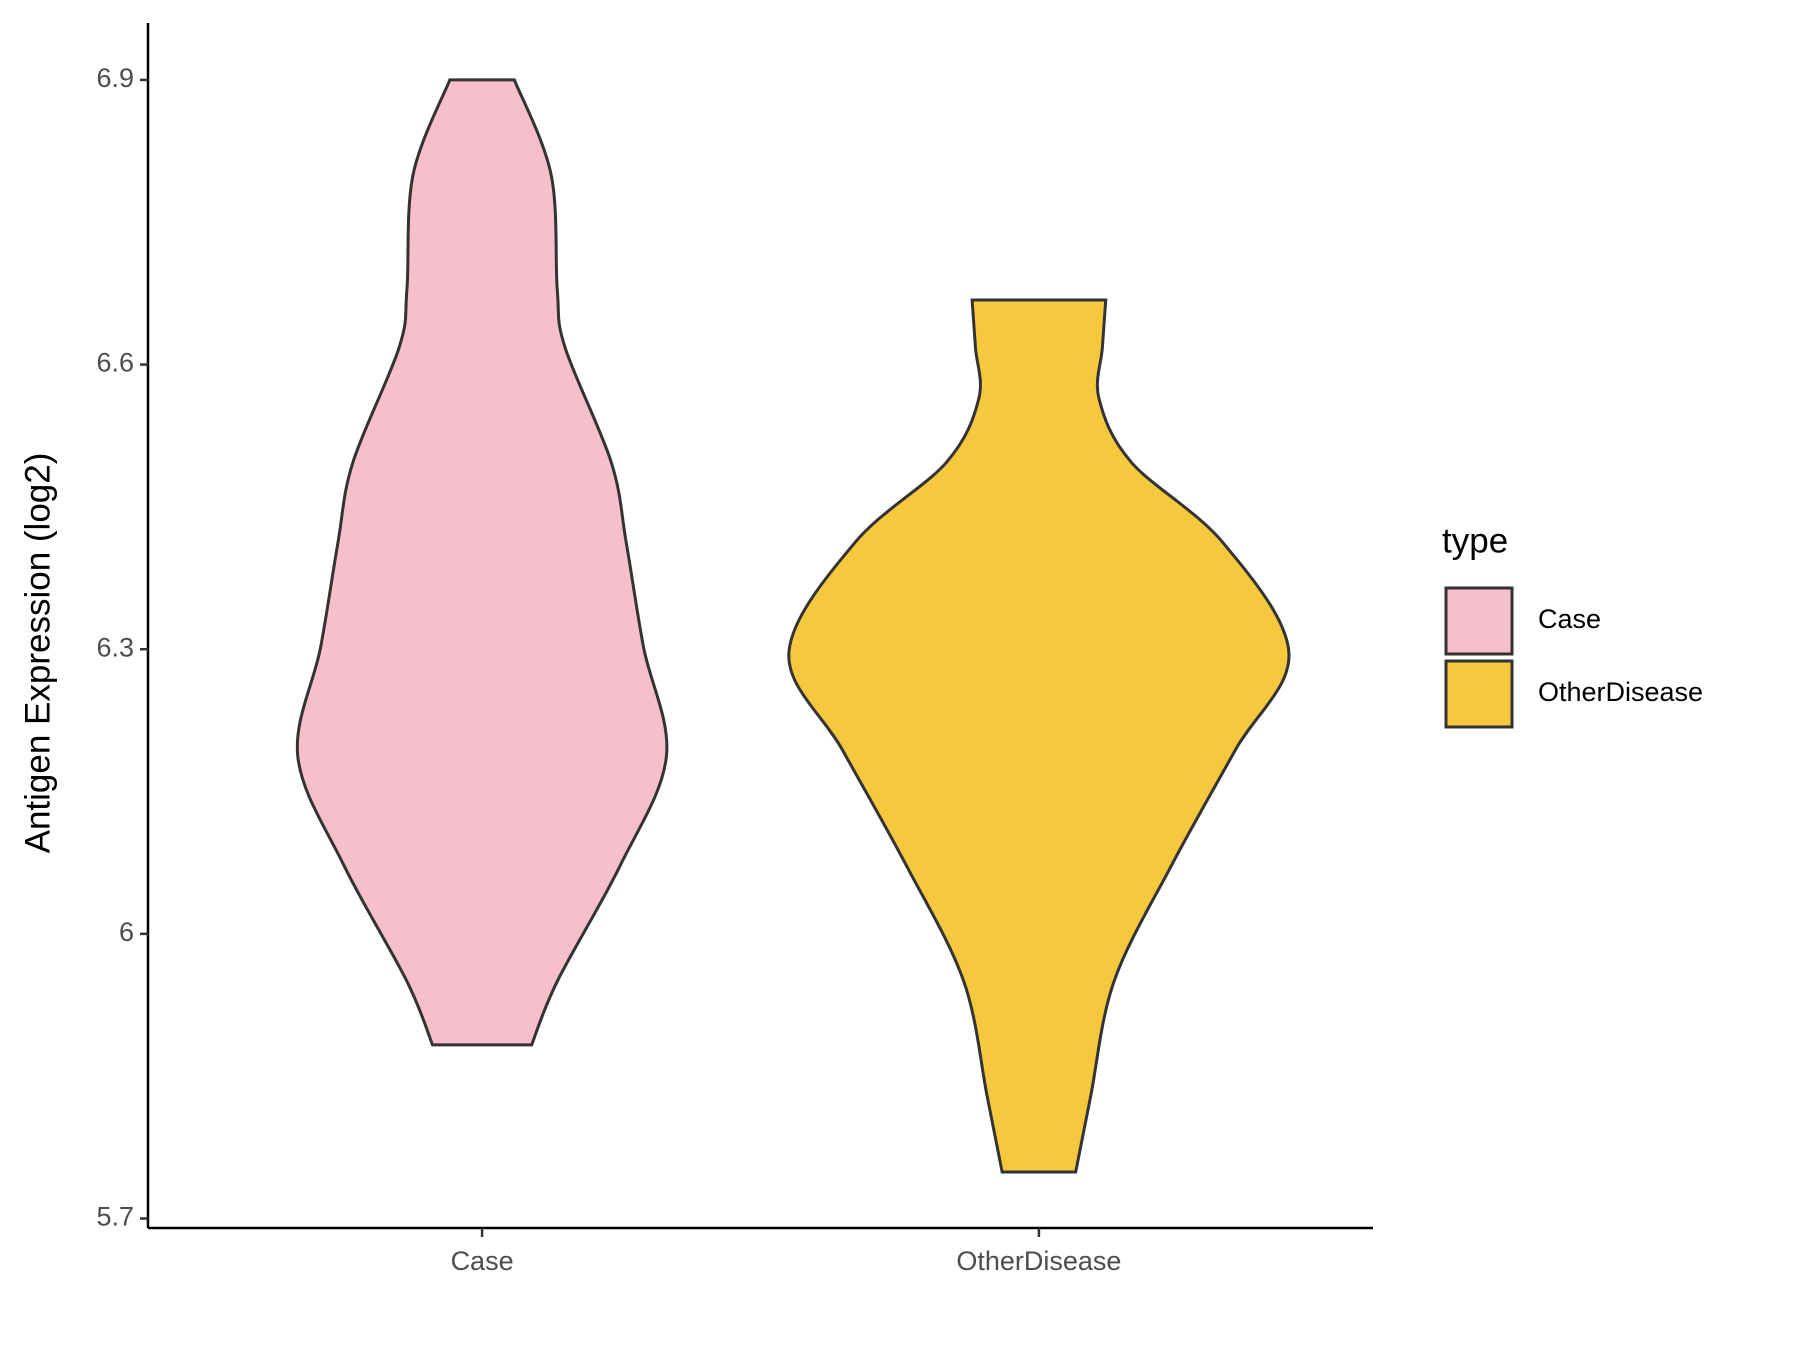  I want to click on y-tick-label: 6, so click(126, 932).